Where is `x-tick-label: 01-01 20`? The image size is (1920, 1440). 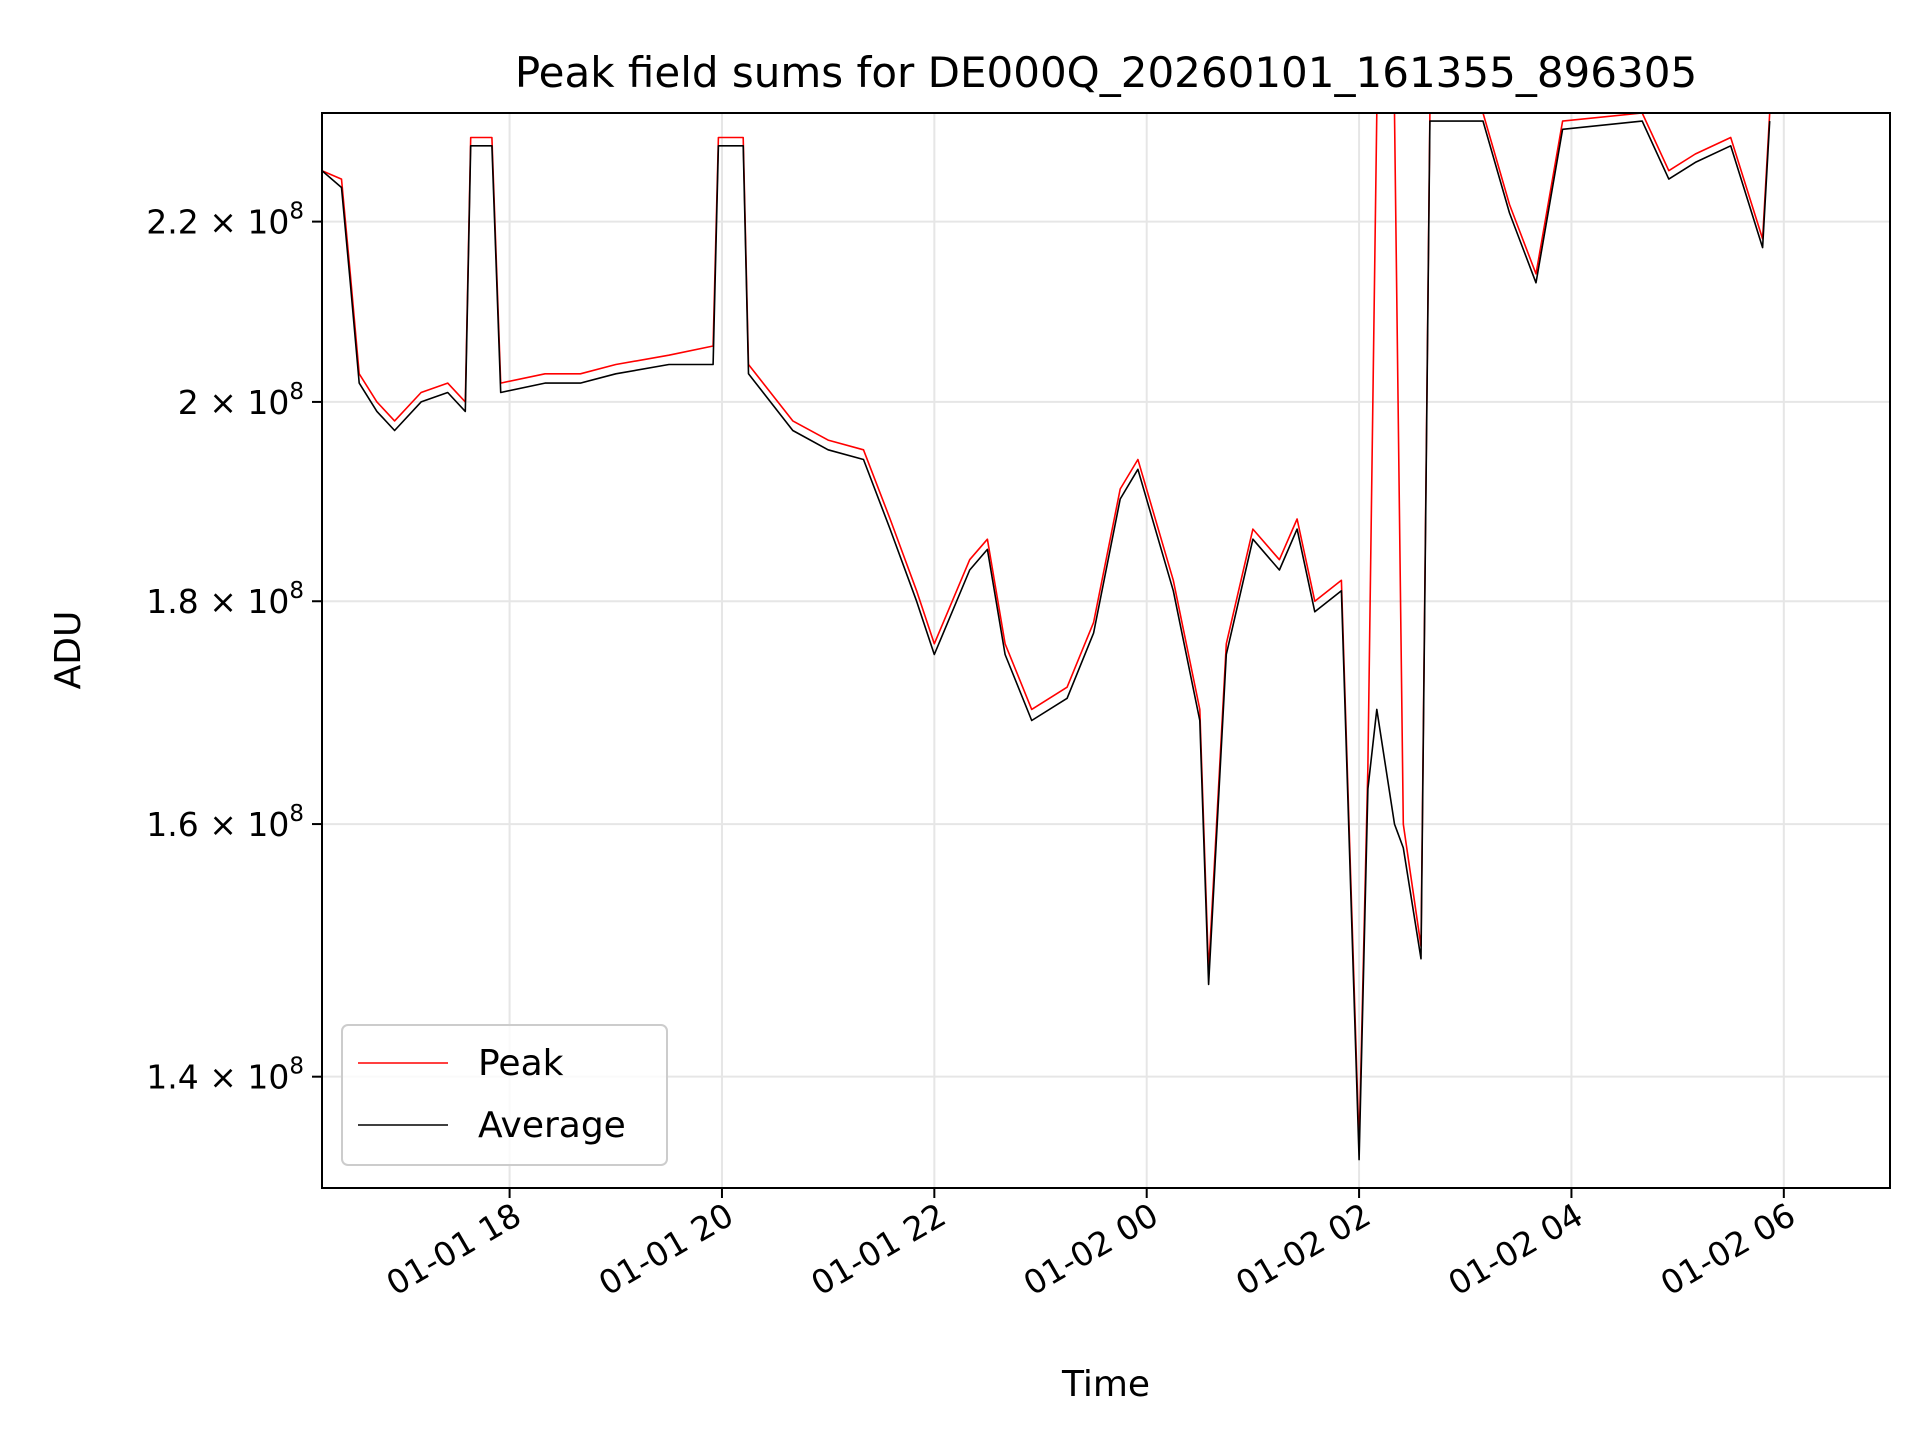
x-tick-label: 01-01 20 is located at coordinates (666, 1249).